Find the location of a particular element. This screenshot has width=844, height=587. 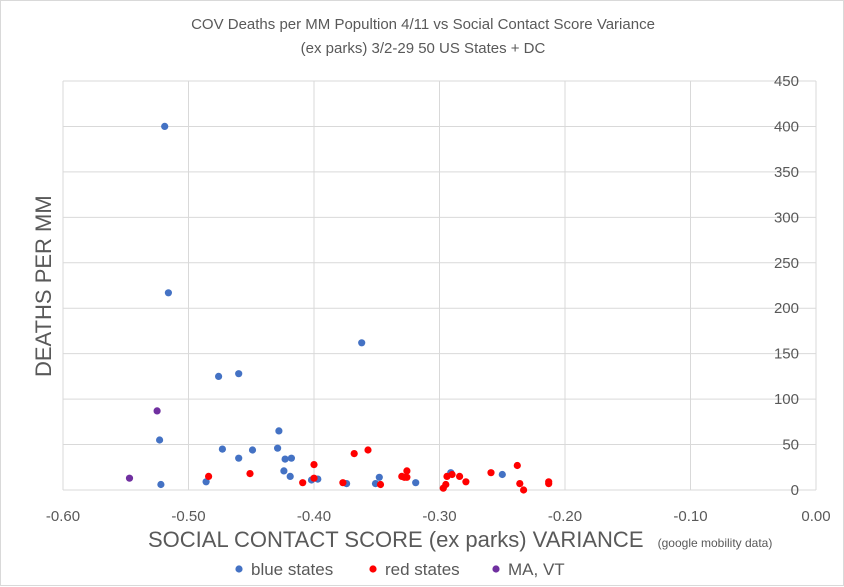

y-axis-title: DEATHS PER MM is located at coordinates (43, 286).